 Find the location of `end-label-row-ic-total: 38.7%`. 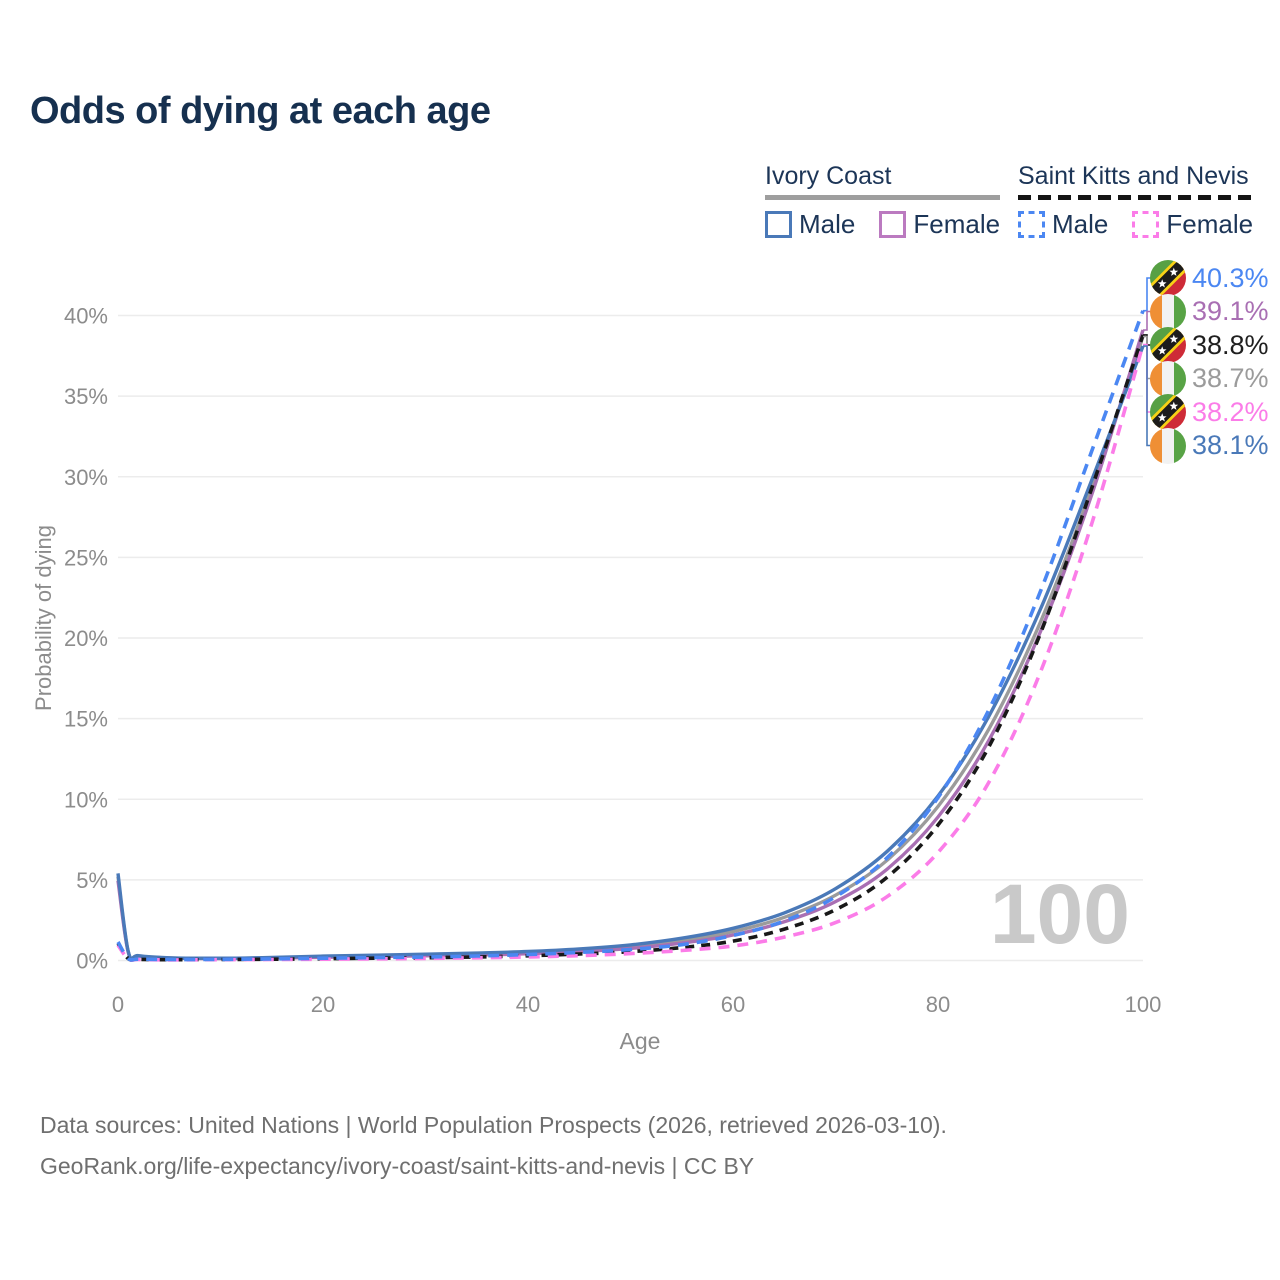

end-label-row-ic-total: 38.7% is located at coordinates (1209, 378).